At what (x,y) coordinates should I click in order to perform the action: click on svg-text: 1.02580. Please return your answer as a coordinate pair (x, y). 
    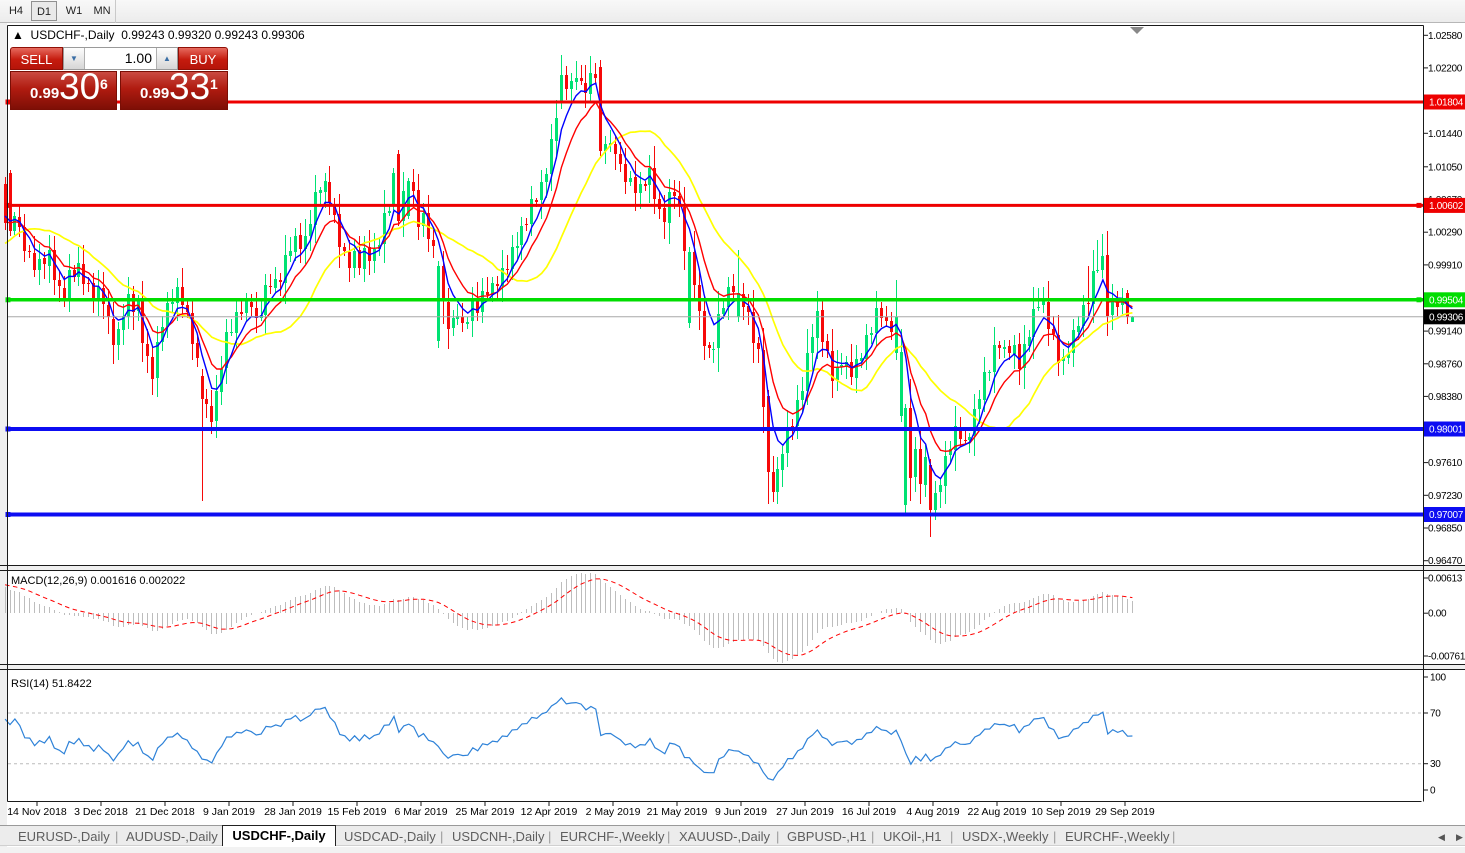
    Looking at the image, I should click on (1445, 36).